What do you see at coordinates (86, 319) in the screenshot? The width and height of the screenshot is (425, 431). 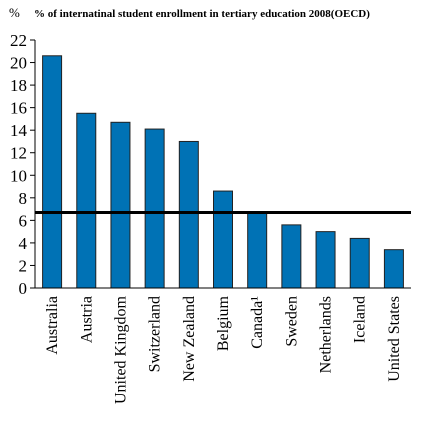 I see `x-tick-label: Austria` at bounding box center [86, 319].